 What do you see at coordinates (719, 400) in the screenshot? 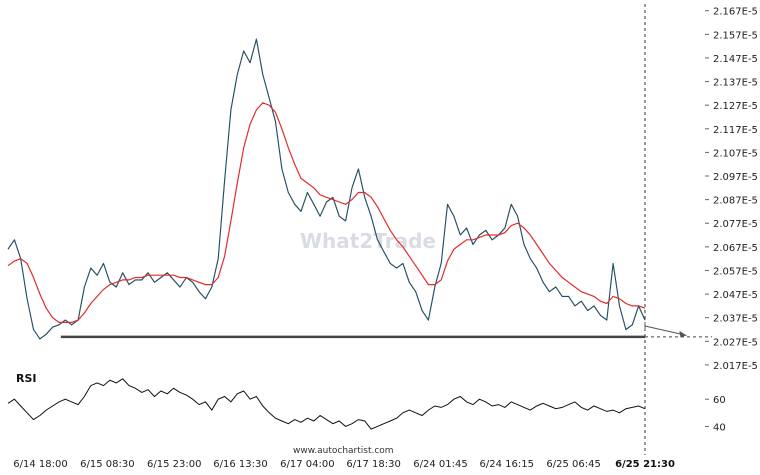
I see `rsi-tick-label: 60` at bounding box center [719, 400].